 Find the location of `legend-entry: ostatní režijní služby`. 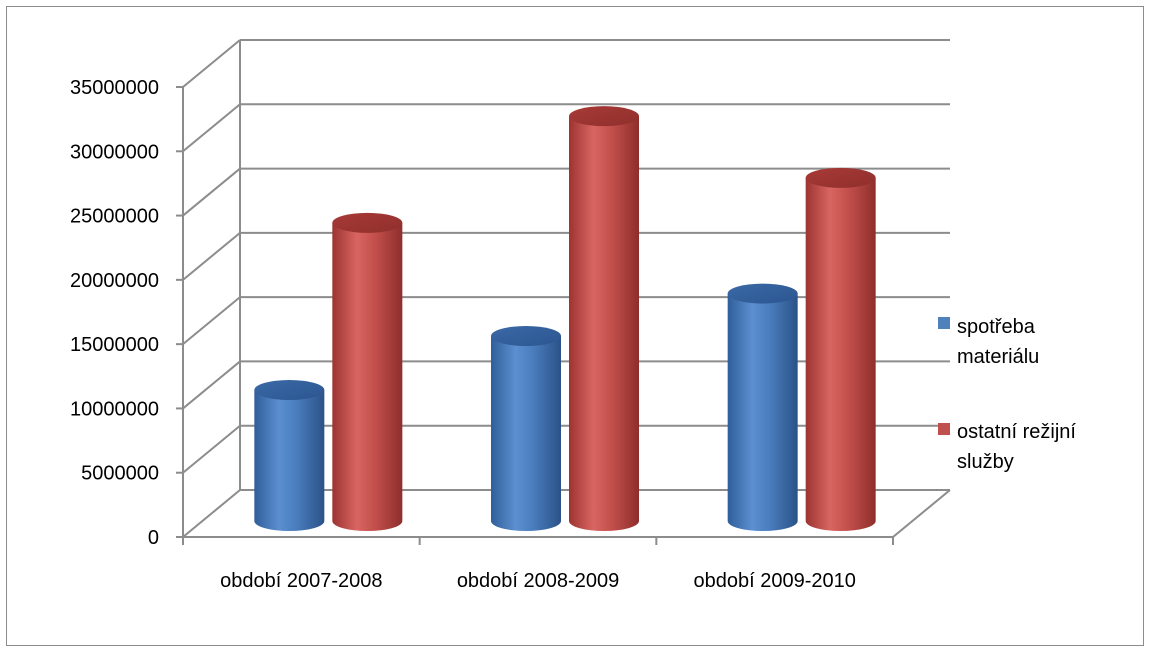

legend-entry: ostatní režijní služby is located at coordinates (1007, 447).